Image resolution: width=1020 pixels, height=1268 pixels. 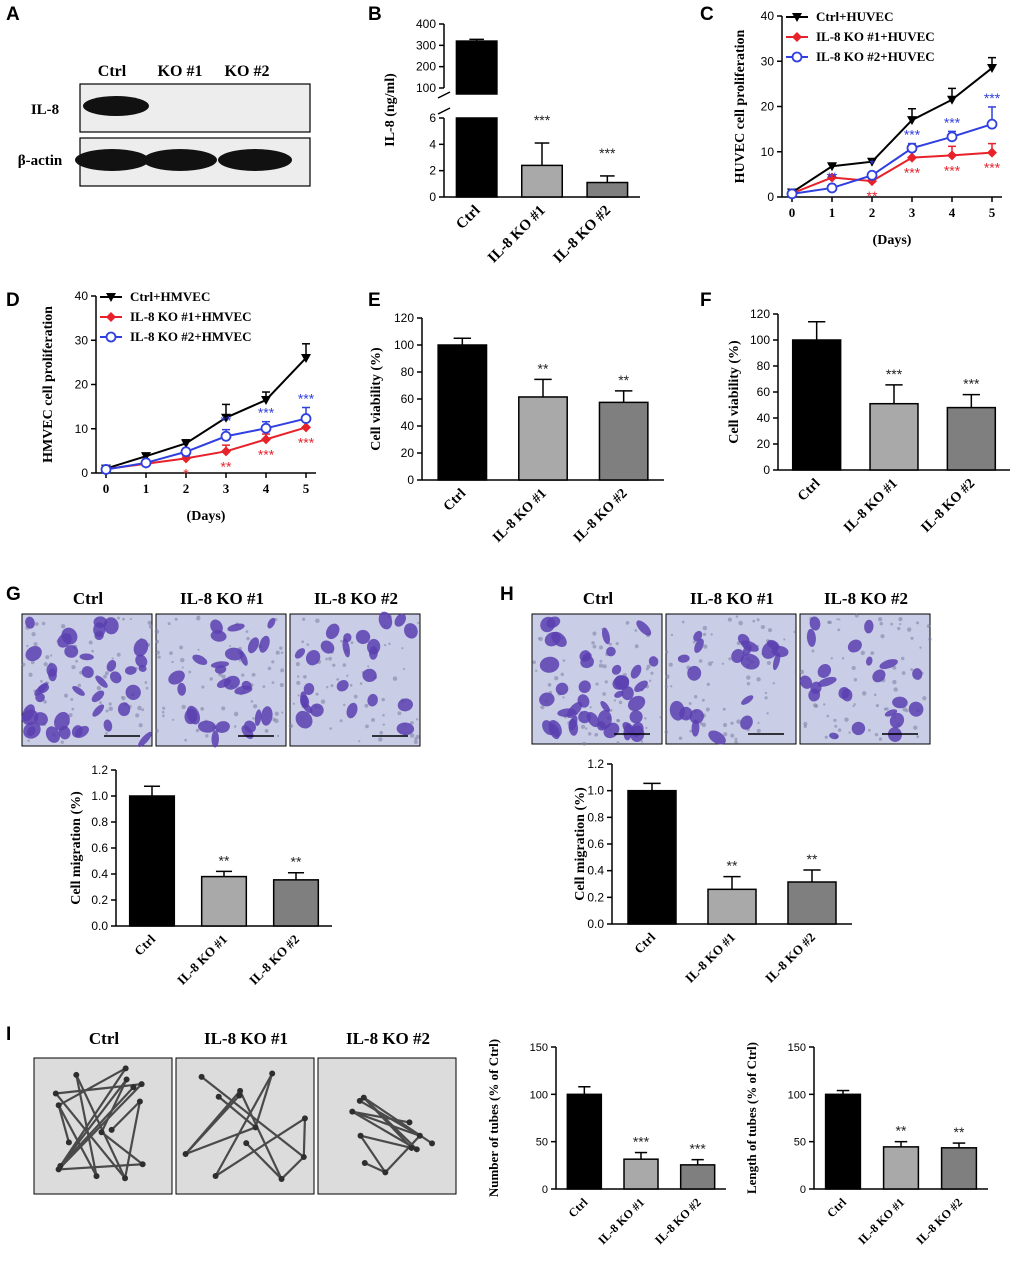 I want to click on category-label: IL-8 KO #2, so click(x=582, y=235).